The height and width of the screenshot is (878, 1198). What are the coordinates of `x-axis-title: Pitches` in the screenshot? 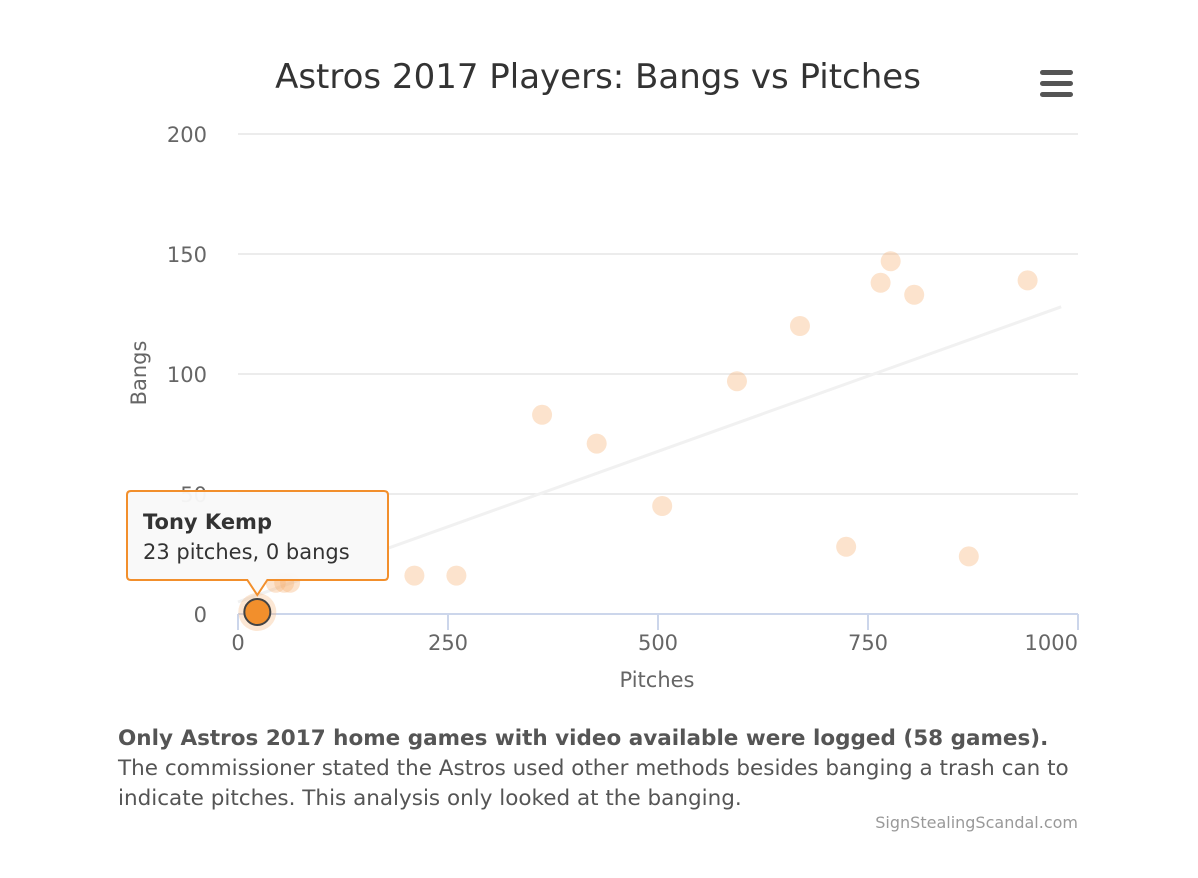 It's located at (657, 680).